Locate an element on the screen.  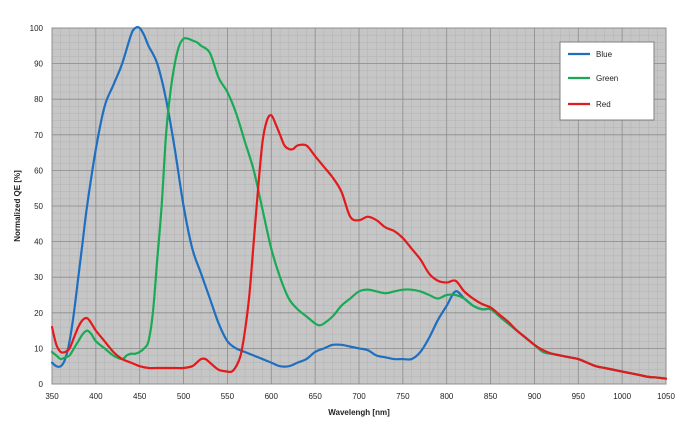
legend-box is located at coordinates (607, 81).